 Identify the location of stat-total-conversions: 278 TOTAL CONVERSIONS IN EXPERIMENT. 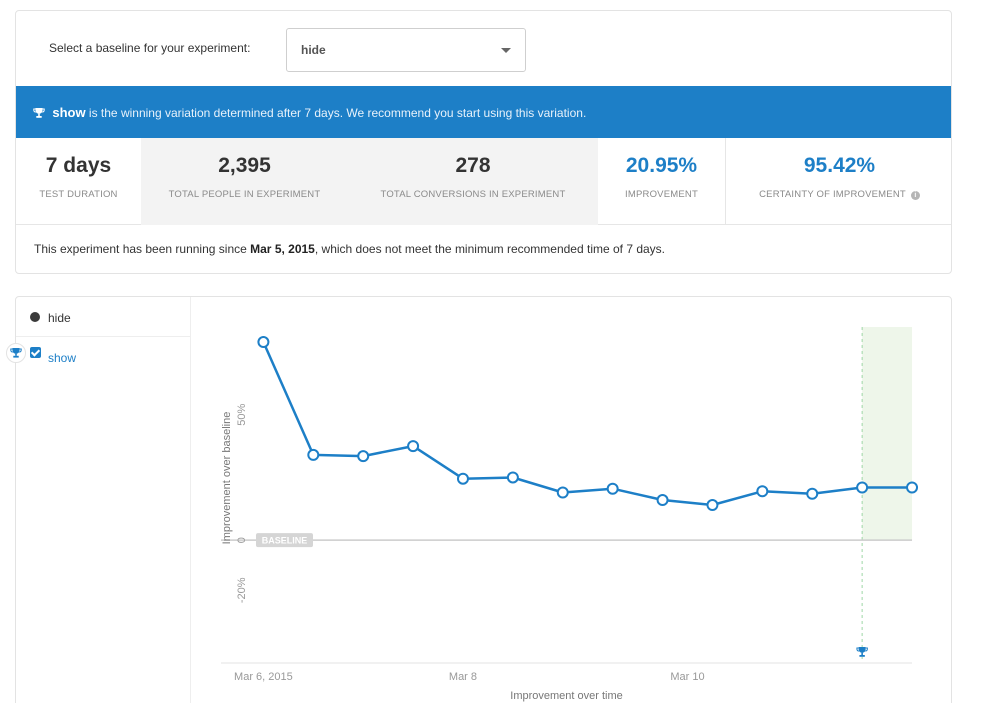
(473, 181).